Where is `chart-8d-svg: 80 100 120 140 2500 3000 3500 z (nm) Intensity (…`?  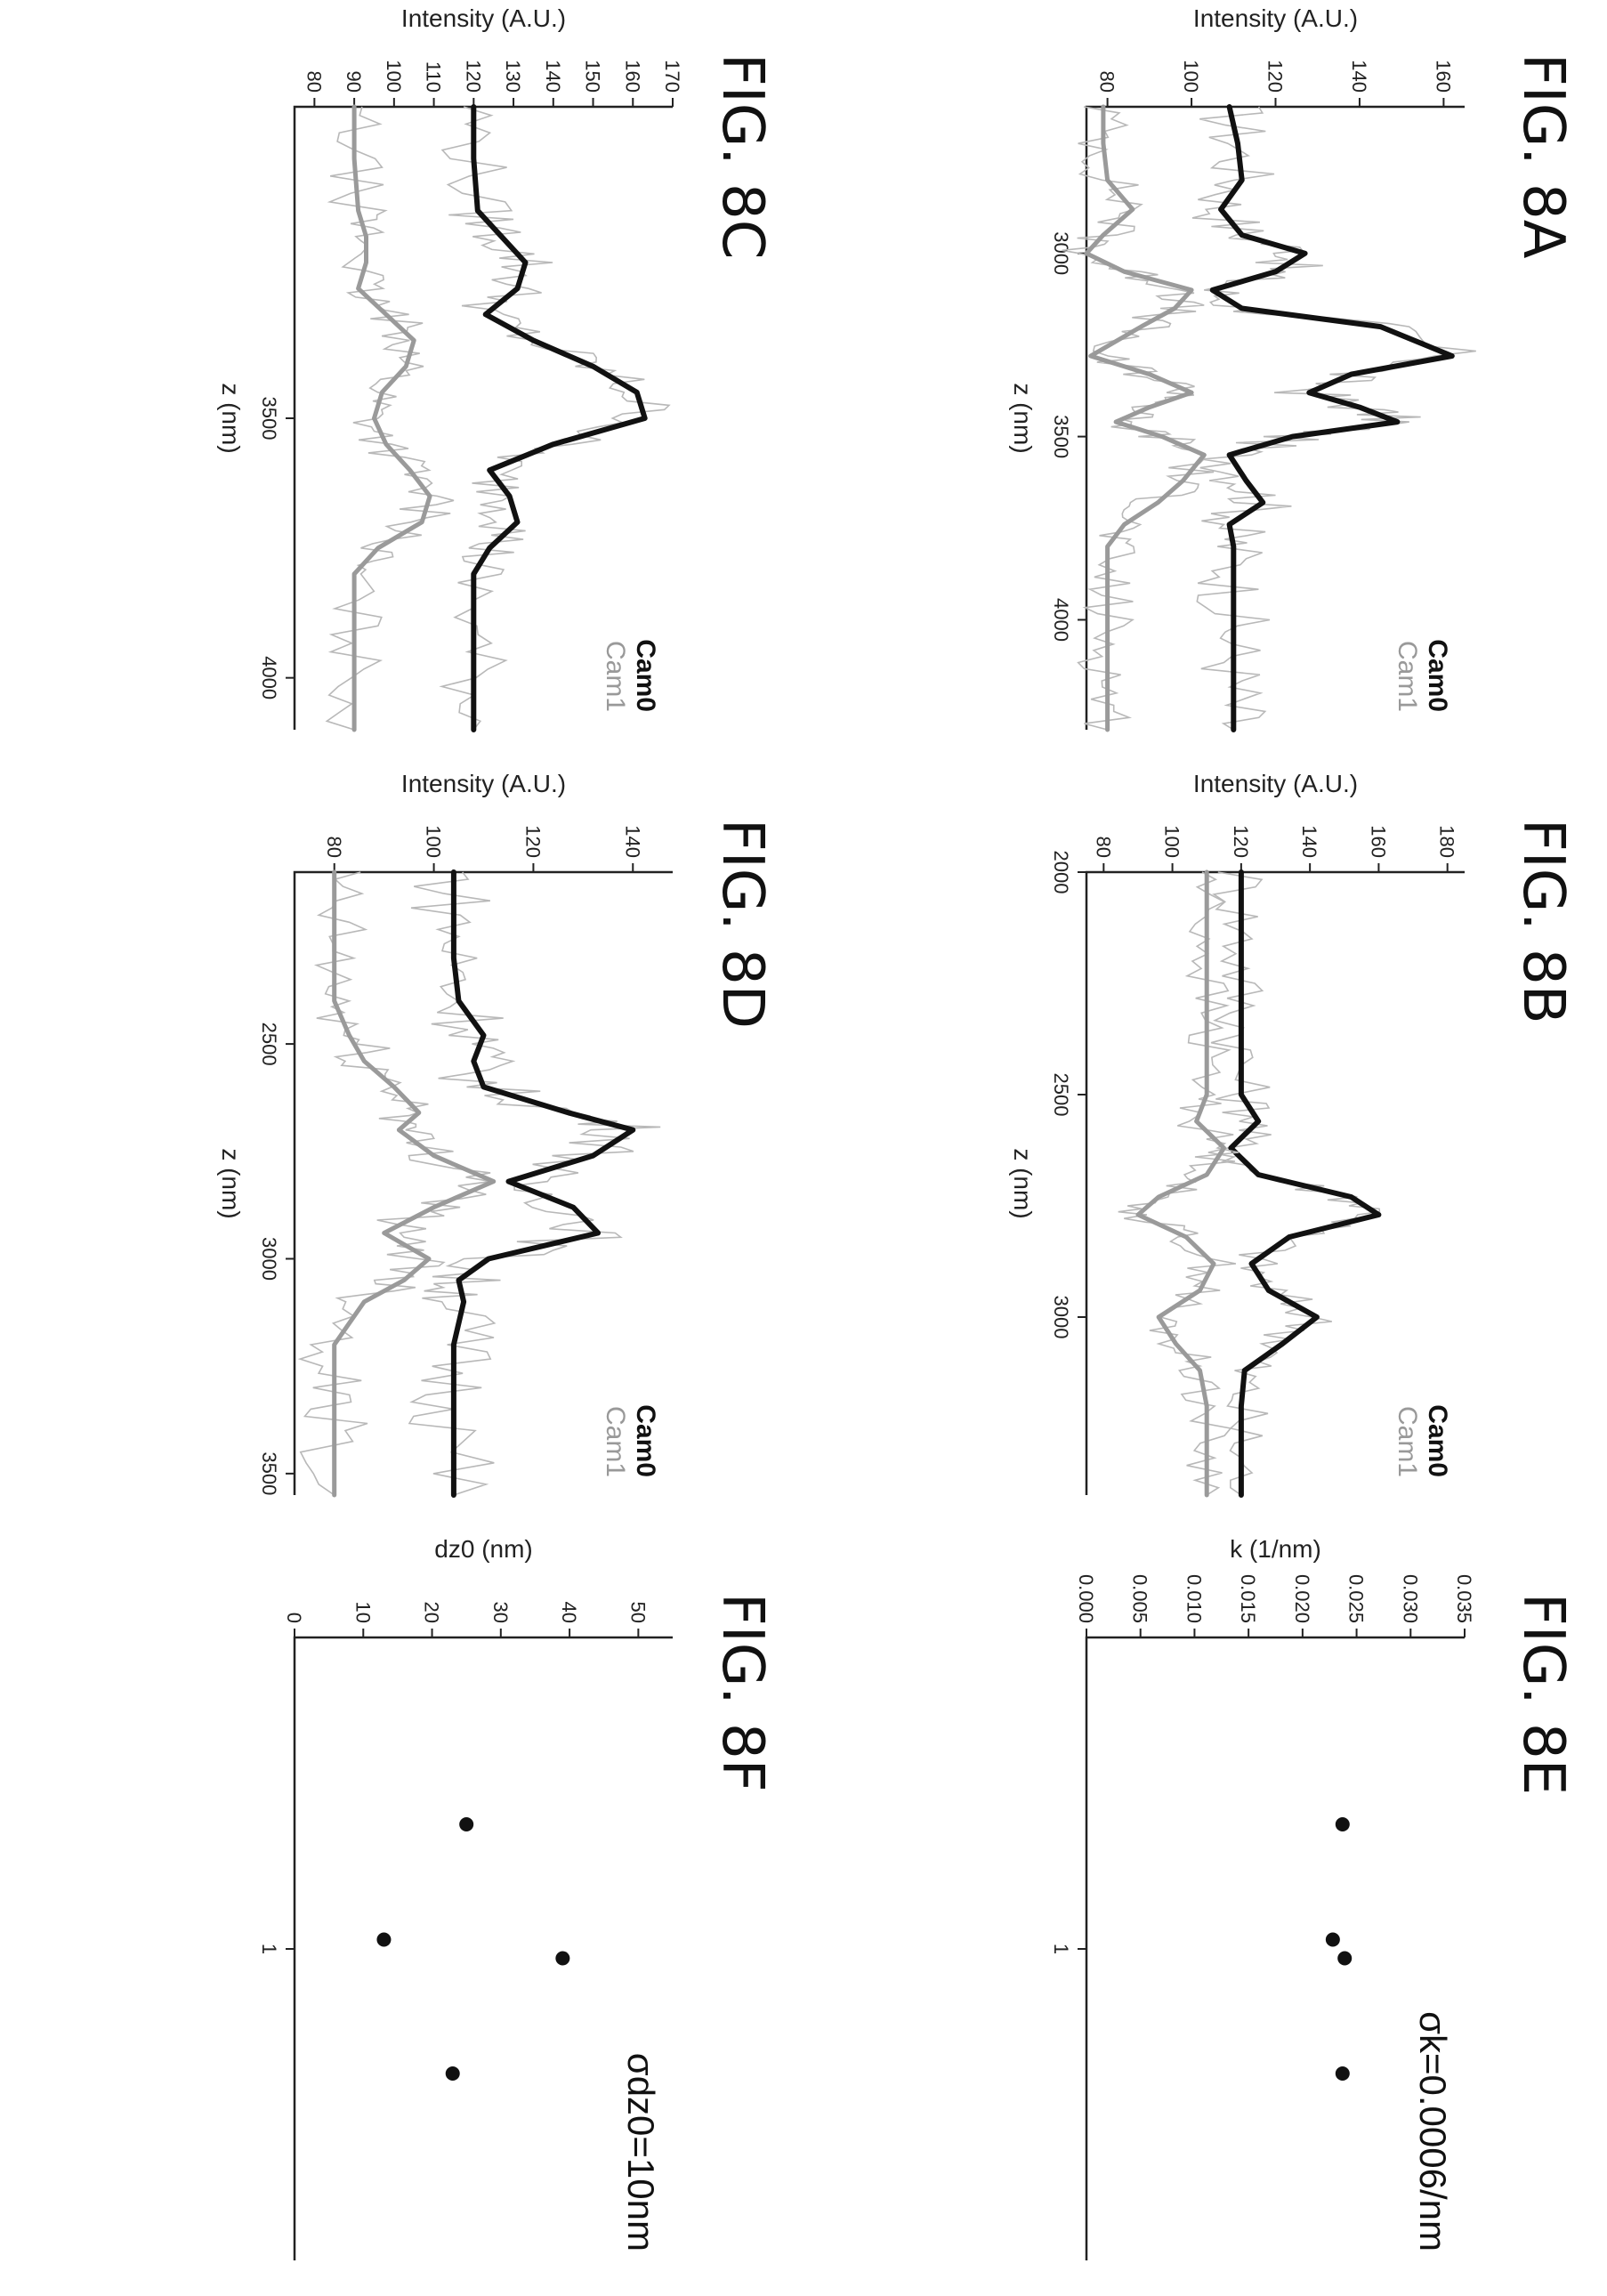 chart-8d-svg: 80 100 120 140 2500 3000 3500 z (nm) Intensity (… is located at coordinates (445, 1134).